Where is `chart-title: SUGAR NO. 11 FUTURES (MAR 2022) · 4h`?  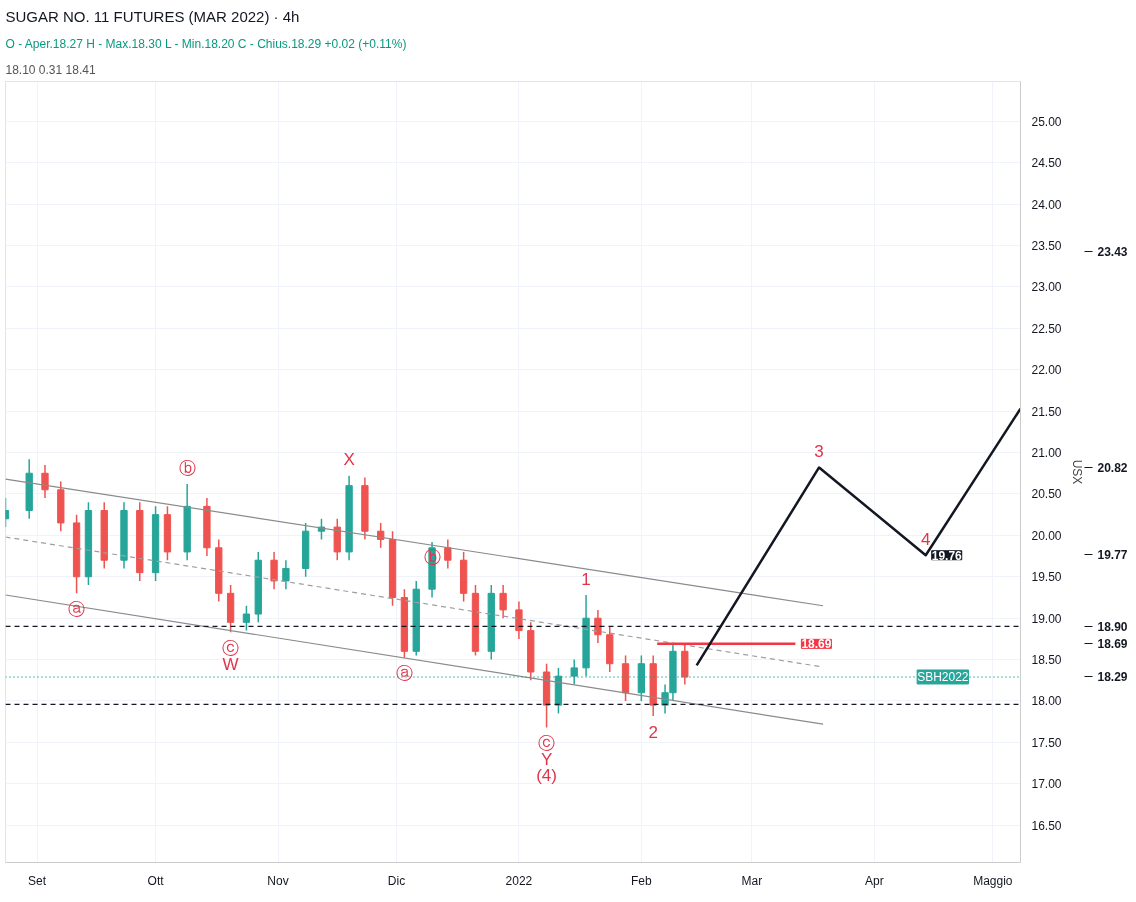
chart-title: SUGAR NO. 11 FUTURES (MAR 2022) · 4h is located at coordinates (152, 16).